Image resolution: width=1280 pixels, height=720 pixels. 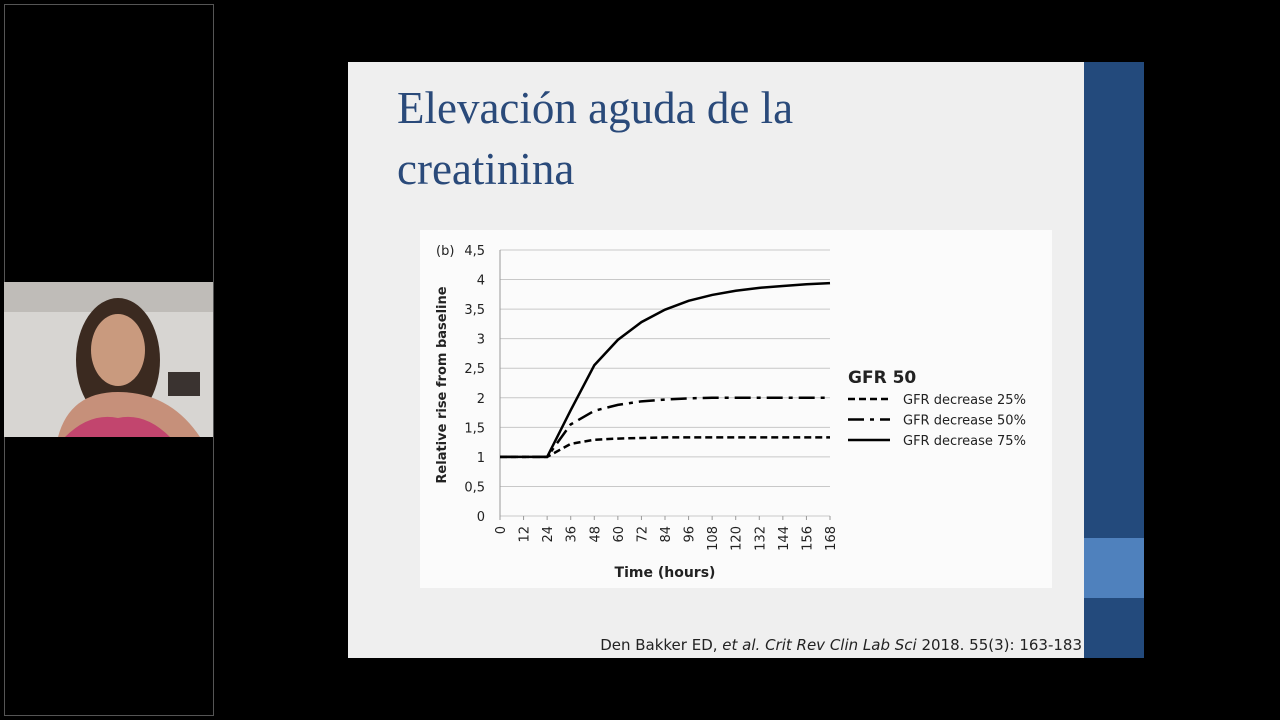 What do you see at coordinates (999, 645) in the screenshot?
I see `citation-details: 2018. 55(3): 163-183` at bounding box center [999, 645].